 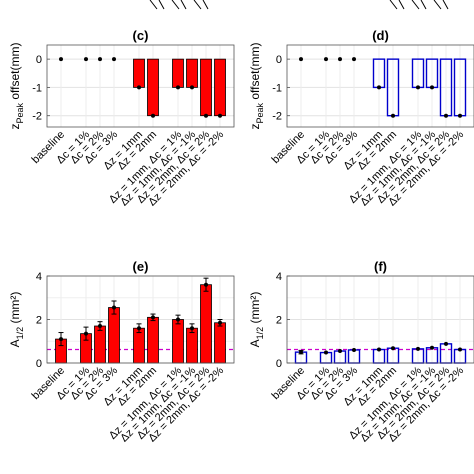 What do you see at coordinates (141, 266) in the screenshot?
I see `panel-title: (e)` at bounding box center [141, 266].